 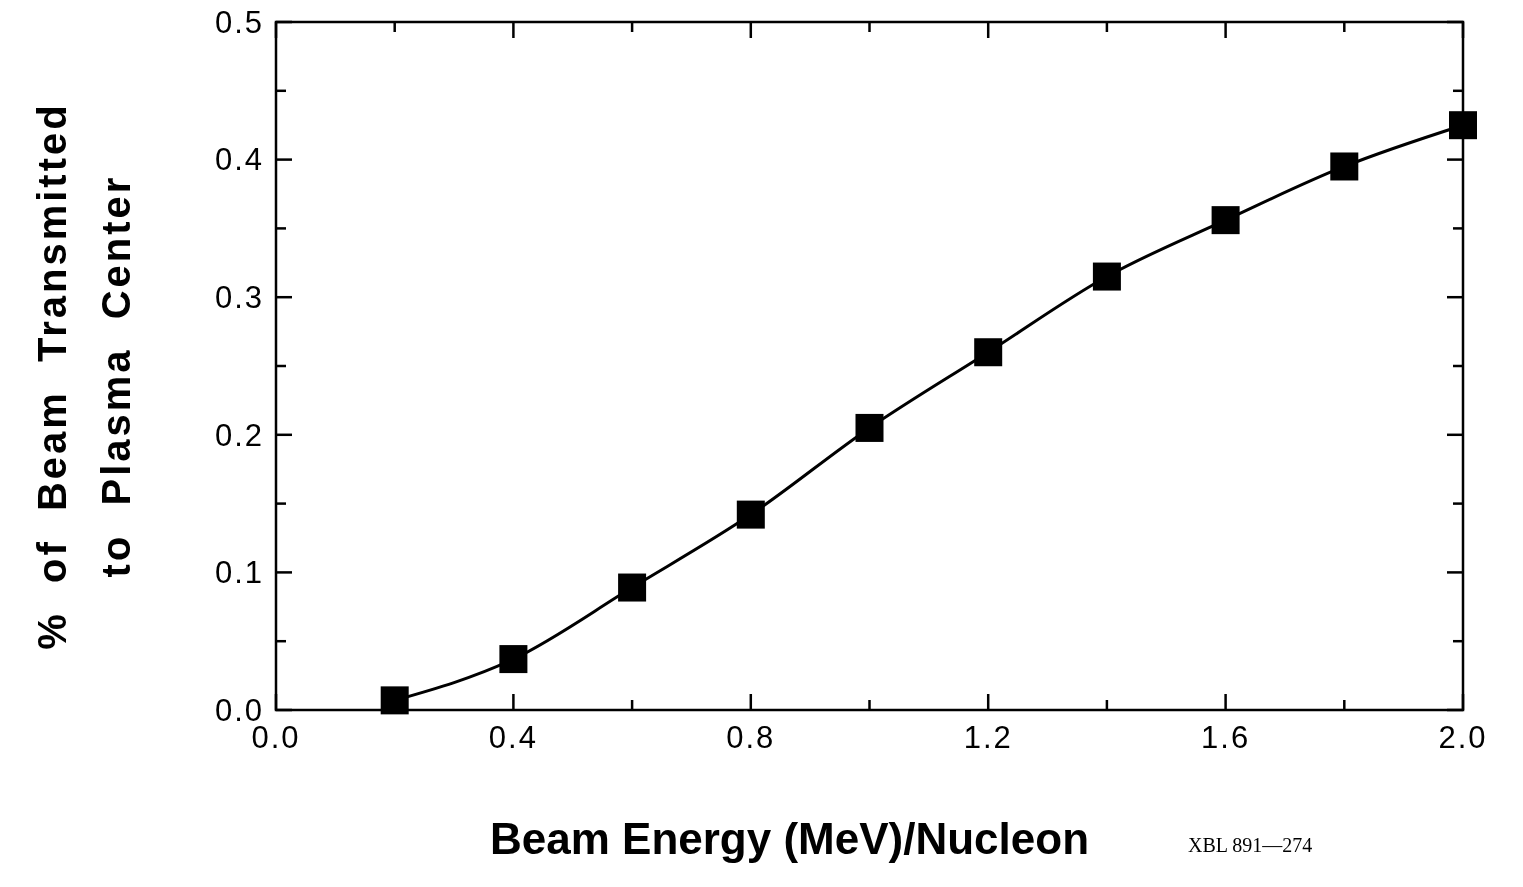 What do you see at coordinates (1226, 737) in the screenshot?
I see `x-tick-label: 1.6` at bounding box center [1226, 737].